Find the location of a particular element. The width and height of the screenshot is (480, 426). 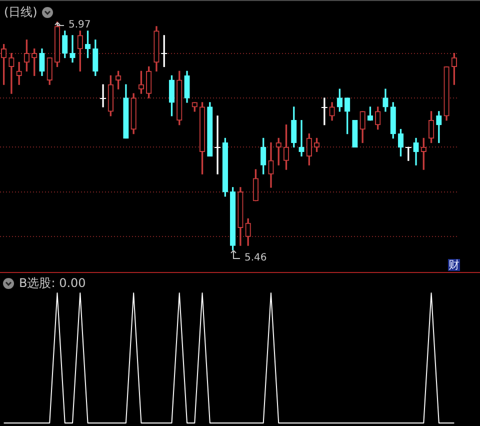

text: 5.46 is located at coordinates (255, 258).